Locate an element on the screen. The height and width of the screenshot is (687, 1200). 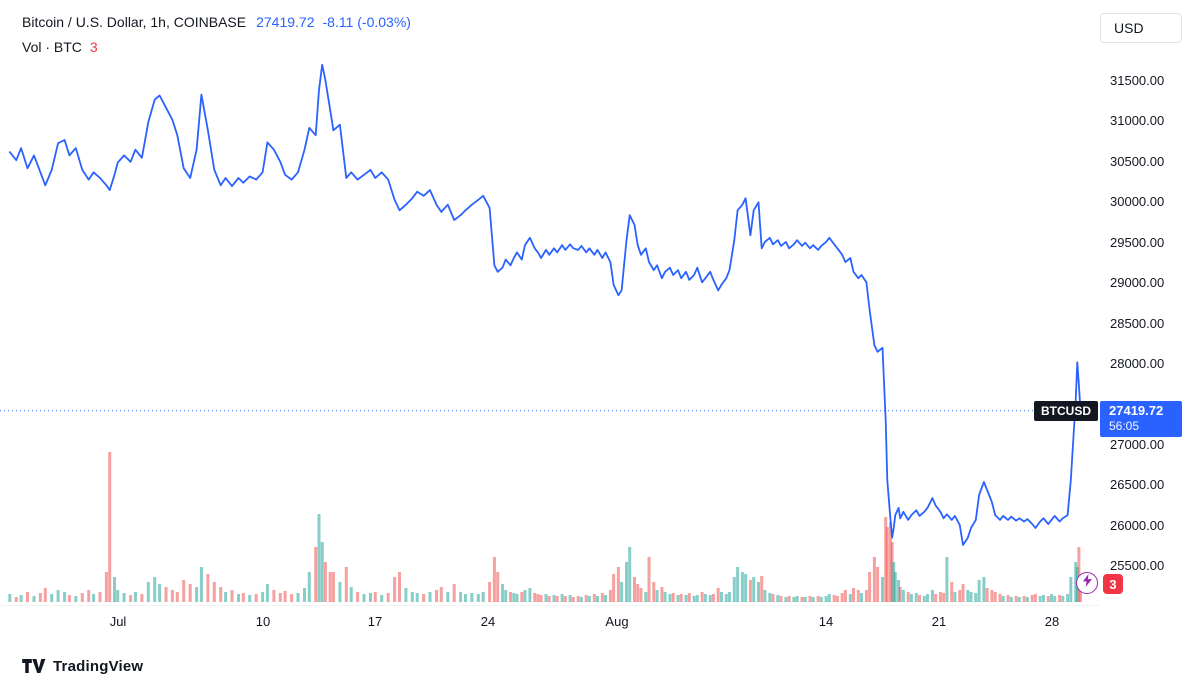
volume-indicator-label: Vol · BTC is located at coordinates (52, 47).